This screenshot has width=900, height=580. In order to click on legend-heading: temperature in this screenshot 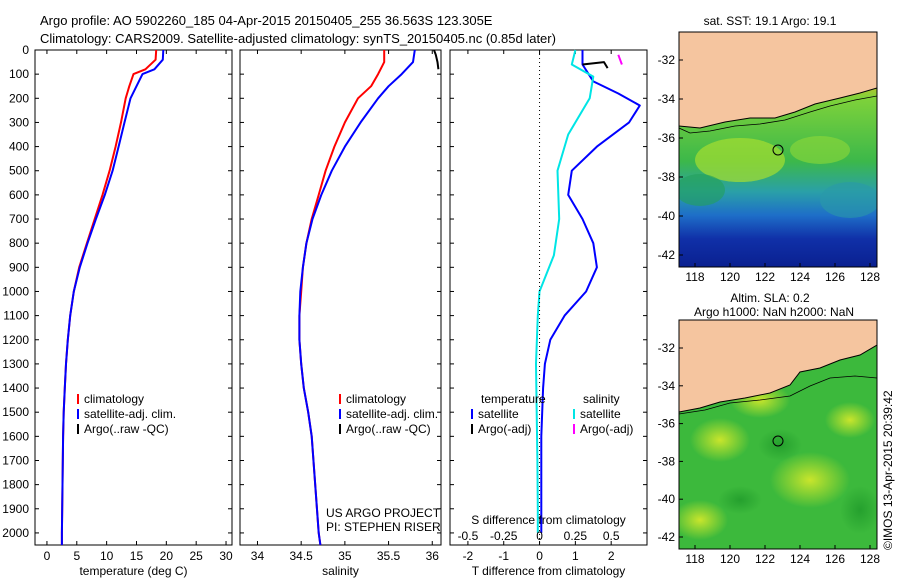, I will do `click(513, 399)`.